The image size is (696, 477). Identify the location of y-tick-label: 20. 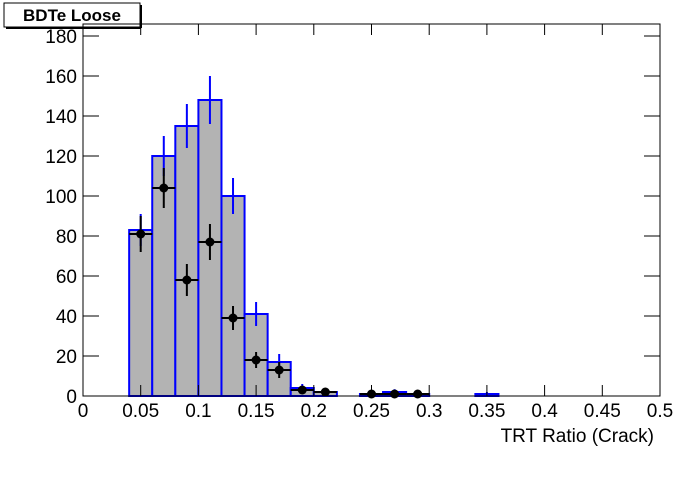
(66, 357).